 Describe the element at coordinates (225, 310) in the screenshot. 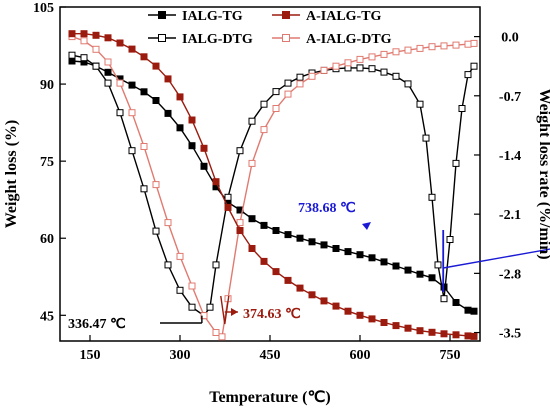

I see `annotation-marker` at that location.